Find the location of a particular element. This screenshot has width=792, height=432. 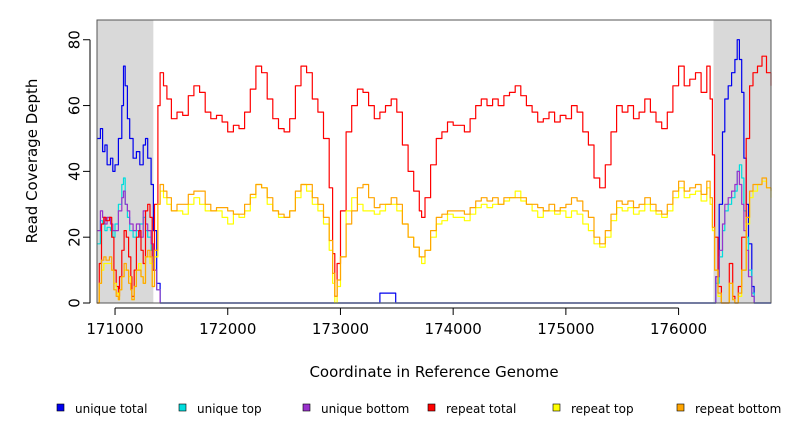

y-axis: 0 20 40 60 80 is located at coordinates (78, 169).